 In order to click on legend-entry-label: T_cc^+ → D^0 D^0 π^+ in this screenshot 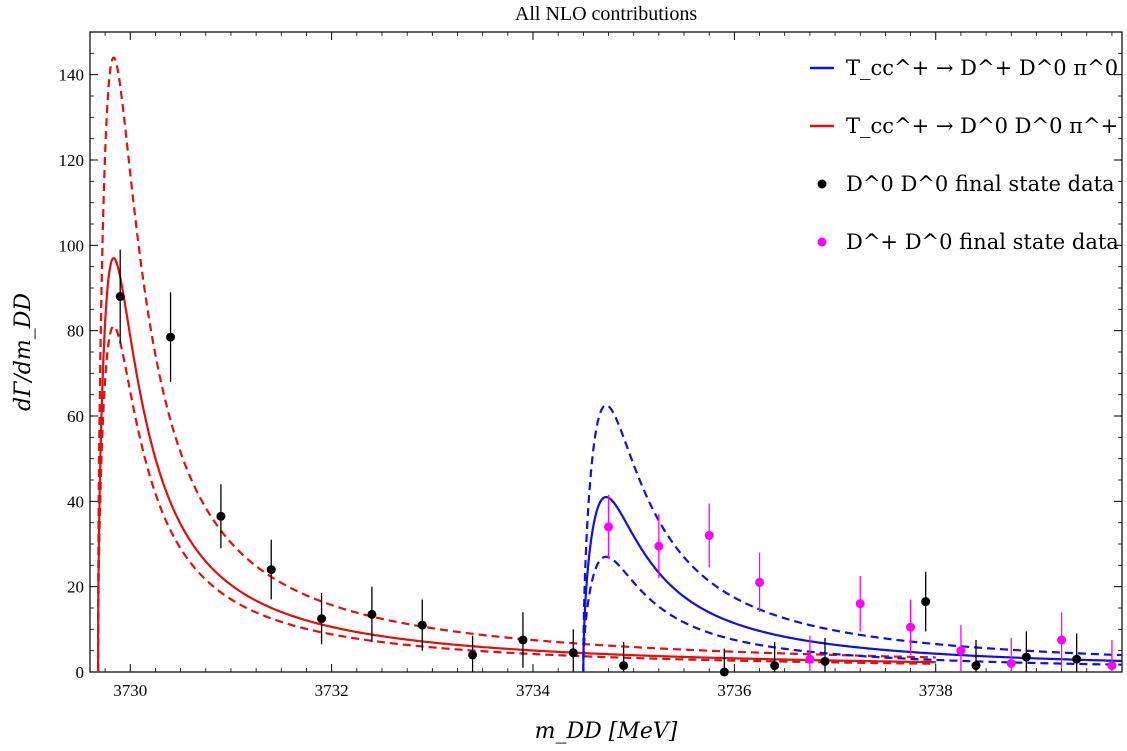, I will do `click(982, 126)`.